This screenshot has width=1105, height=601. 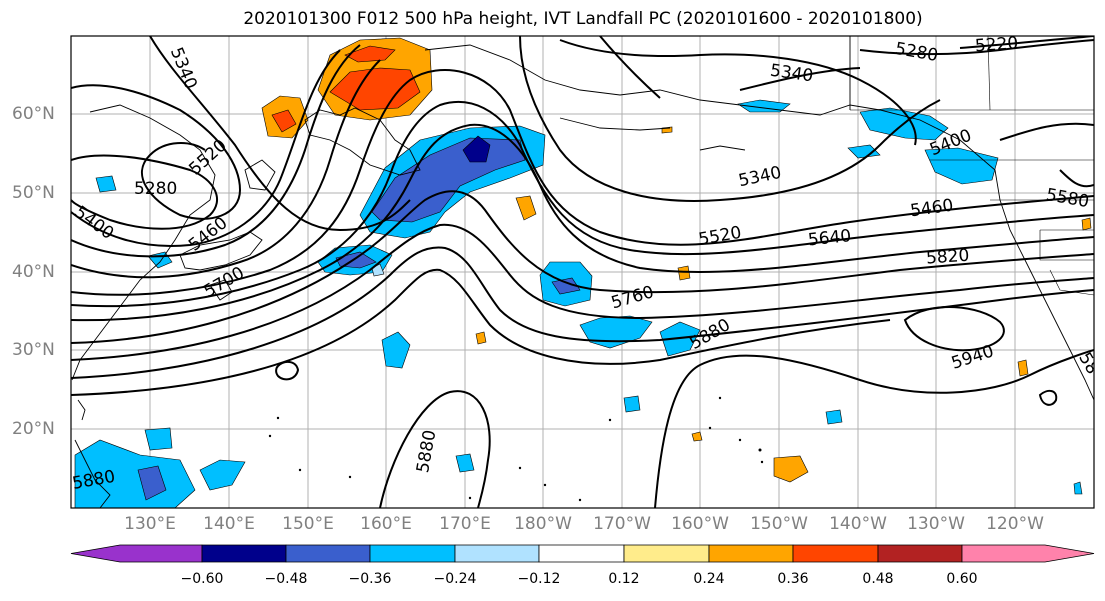 What do you see at coordinates (229, 524) in the screenshot?
I see `lon-label: 140°E` at bounding box center [229, 524].